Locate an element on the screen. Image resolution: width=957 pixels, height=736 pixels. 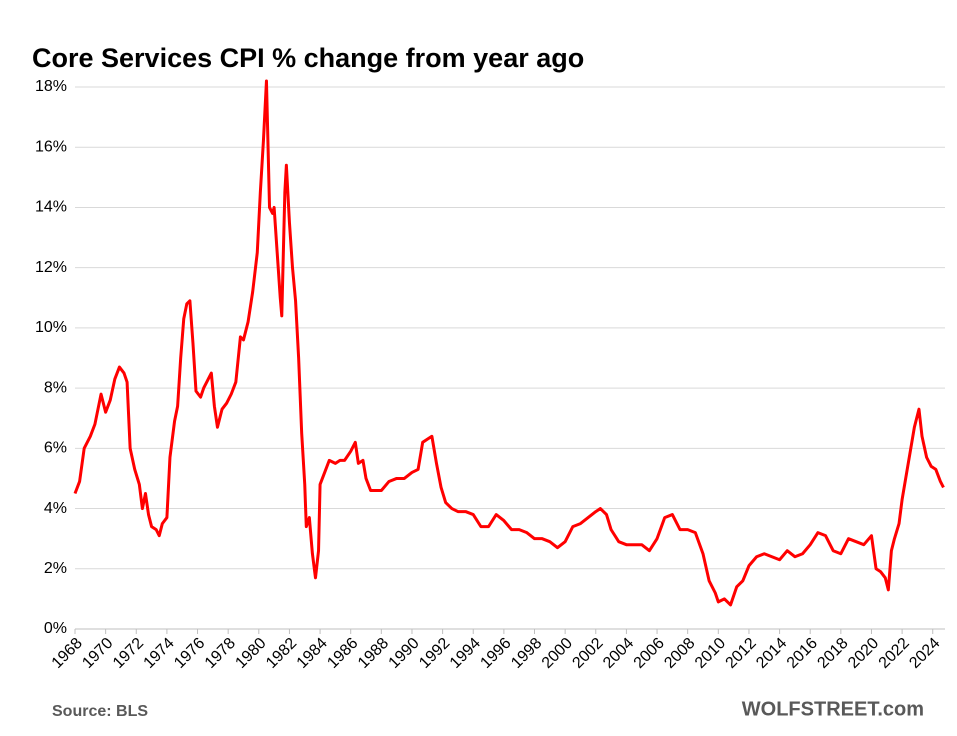
x-tick-label: 1996 is located at coordinates (495, 653).